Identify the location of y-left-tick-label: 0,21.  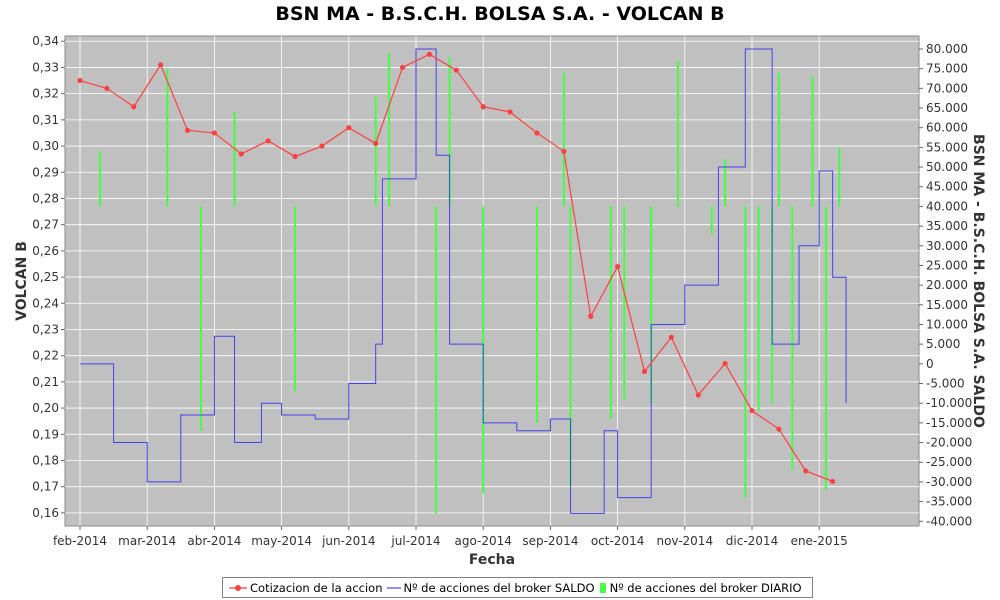
(45, 382).